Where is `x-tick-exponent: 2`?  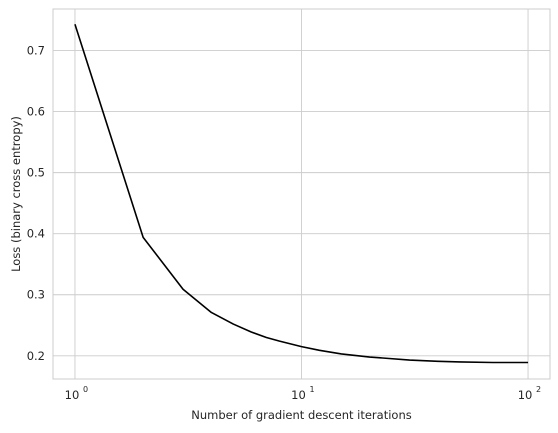 x-tick-exponent: 2 is located at coordinates (538, 389).